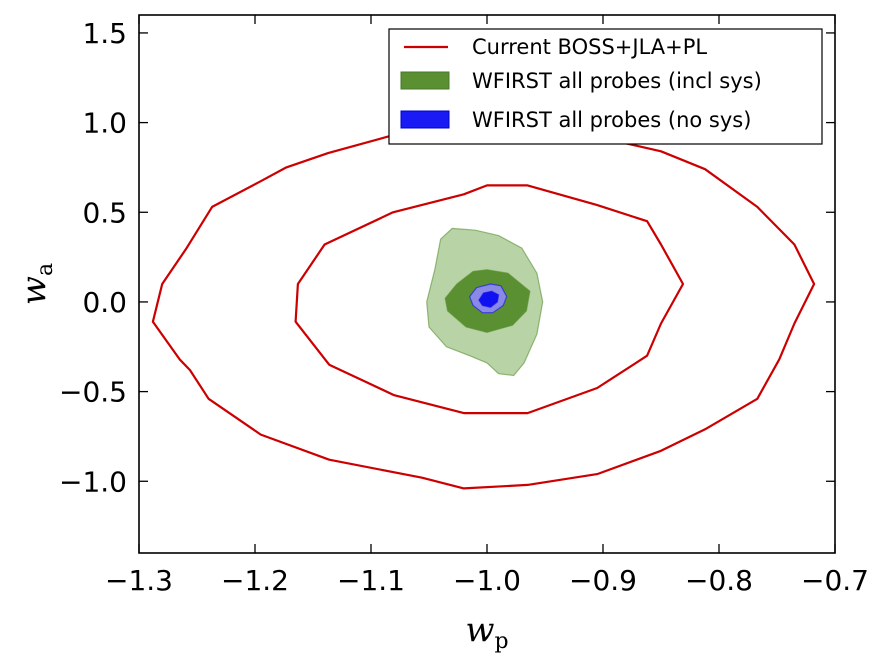  I want to click on y-axis-label: wa, so click(36, 284).